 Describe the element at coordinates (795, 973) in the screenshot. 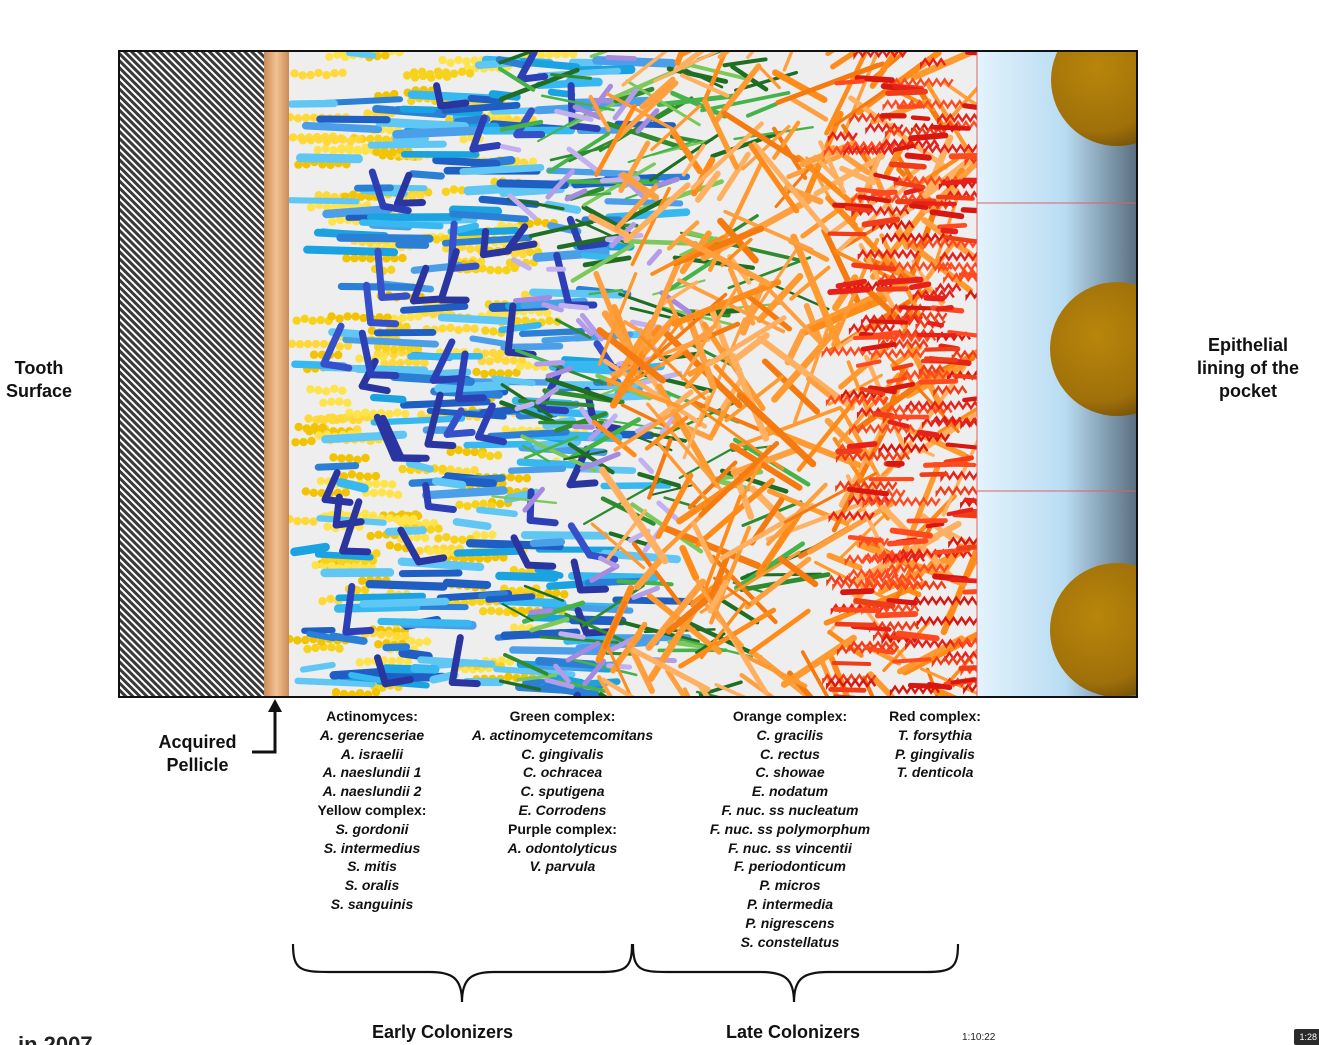

I see `late-colonizers-brace` at that location.